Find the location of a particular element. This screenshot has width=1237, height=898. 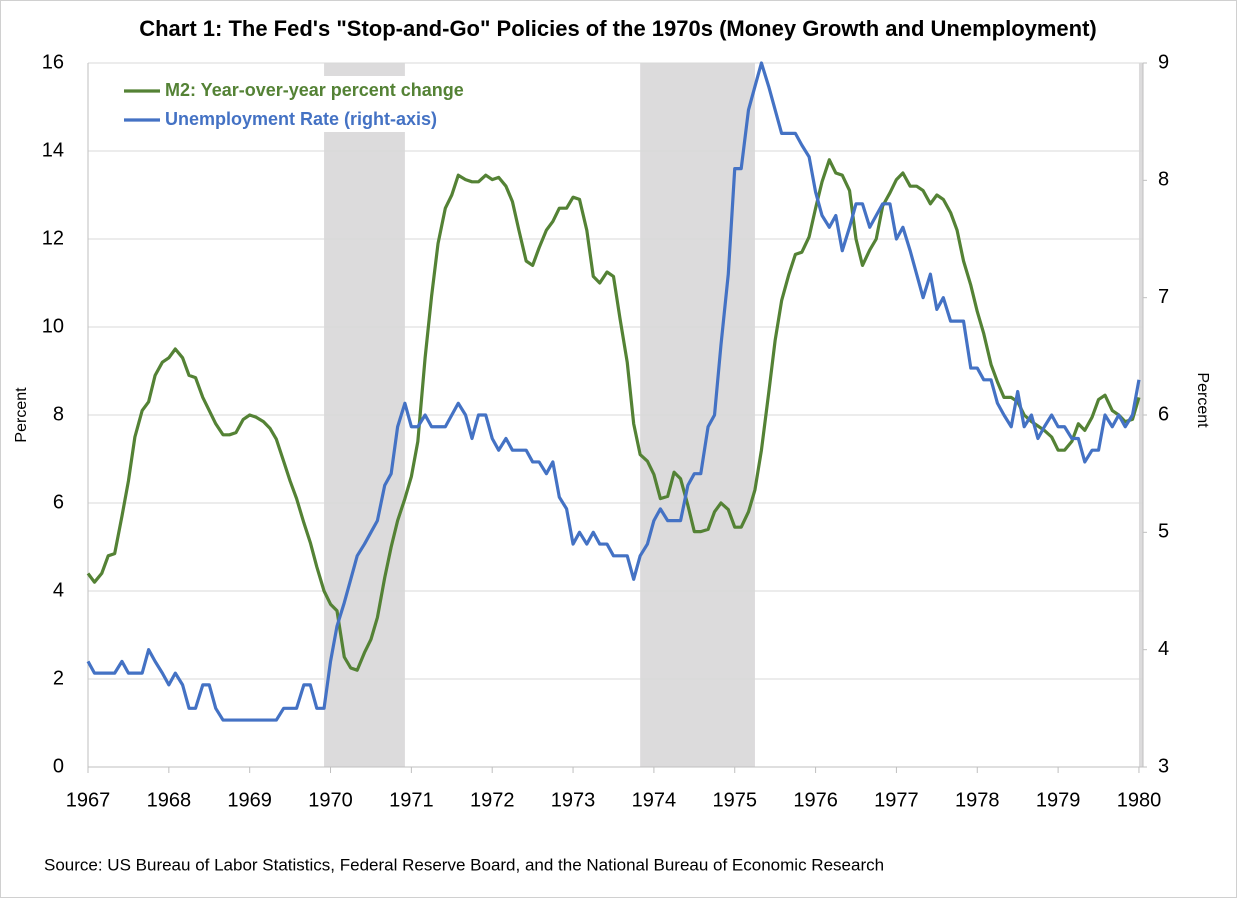

y2-tick-label: 7 is located at coordinates (1163, 297).